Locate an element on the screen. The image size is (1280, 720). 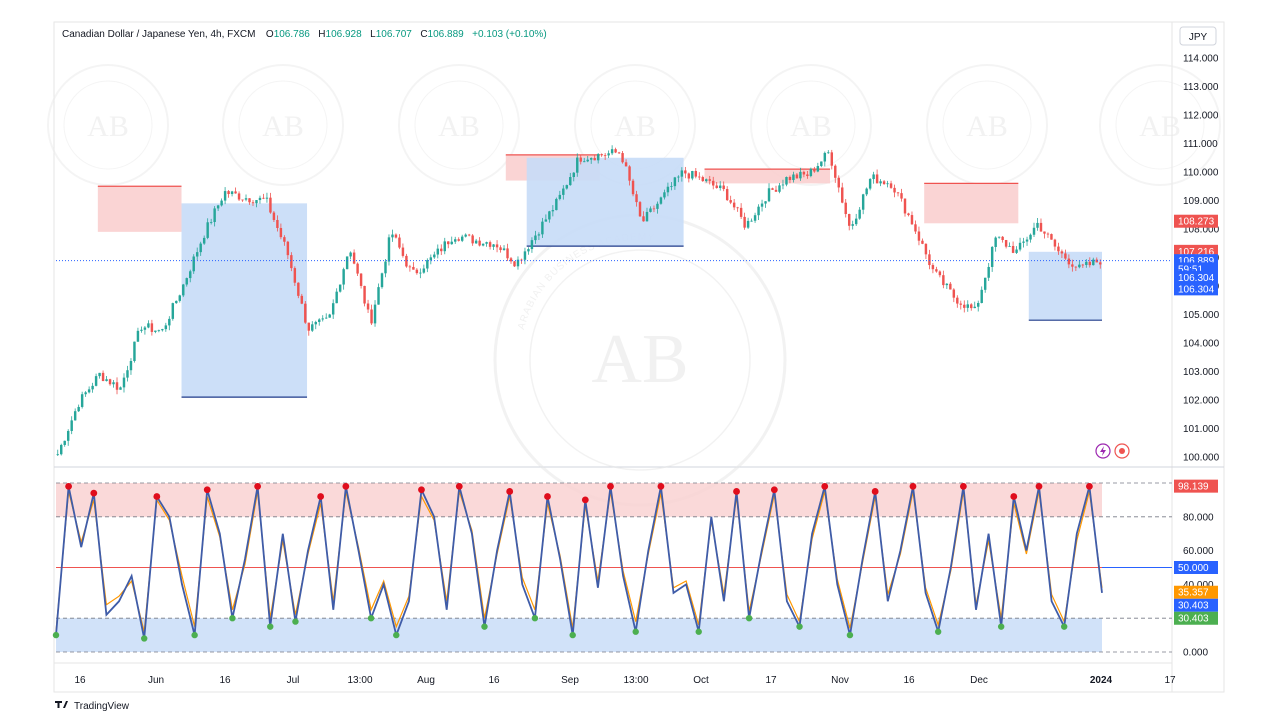
currency-button is located at coordinates (1198, 36).